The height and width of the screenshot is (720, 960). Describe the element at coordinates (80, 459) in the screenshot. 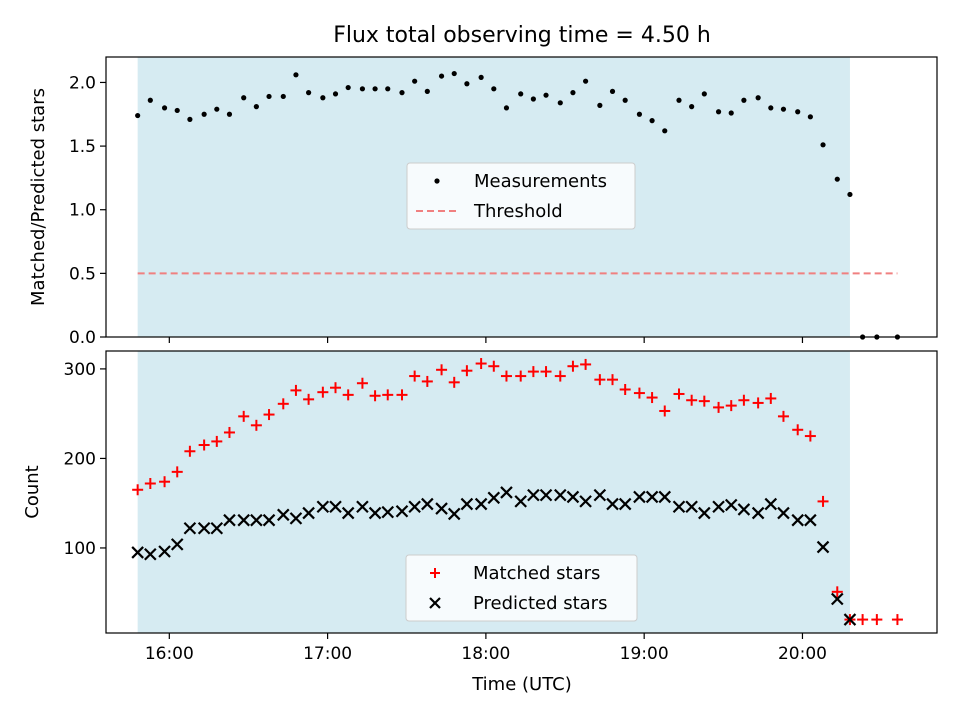

I see `bottom-y-tick-label: 200` at that location.